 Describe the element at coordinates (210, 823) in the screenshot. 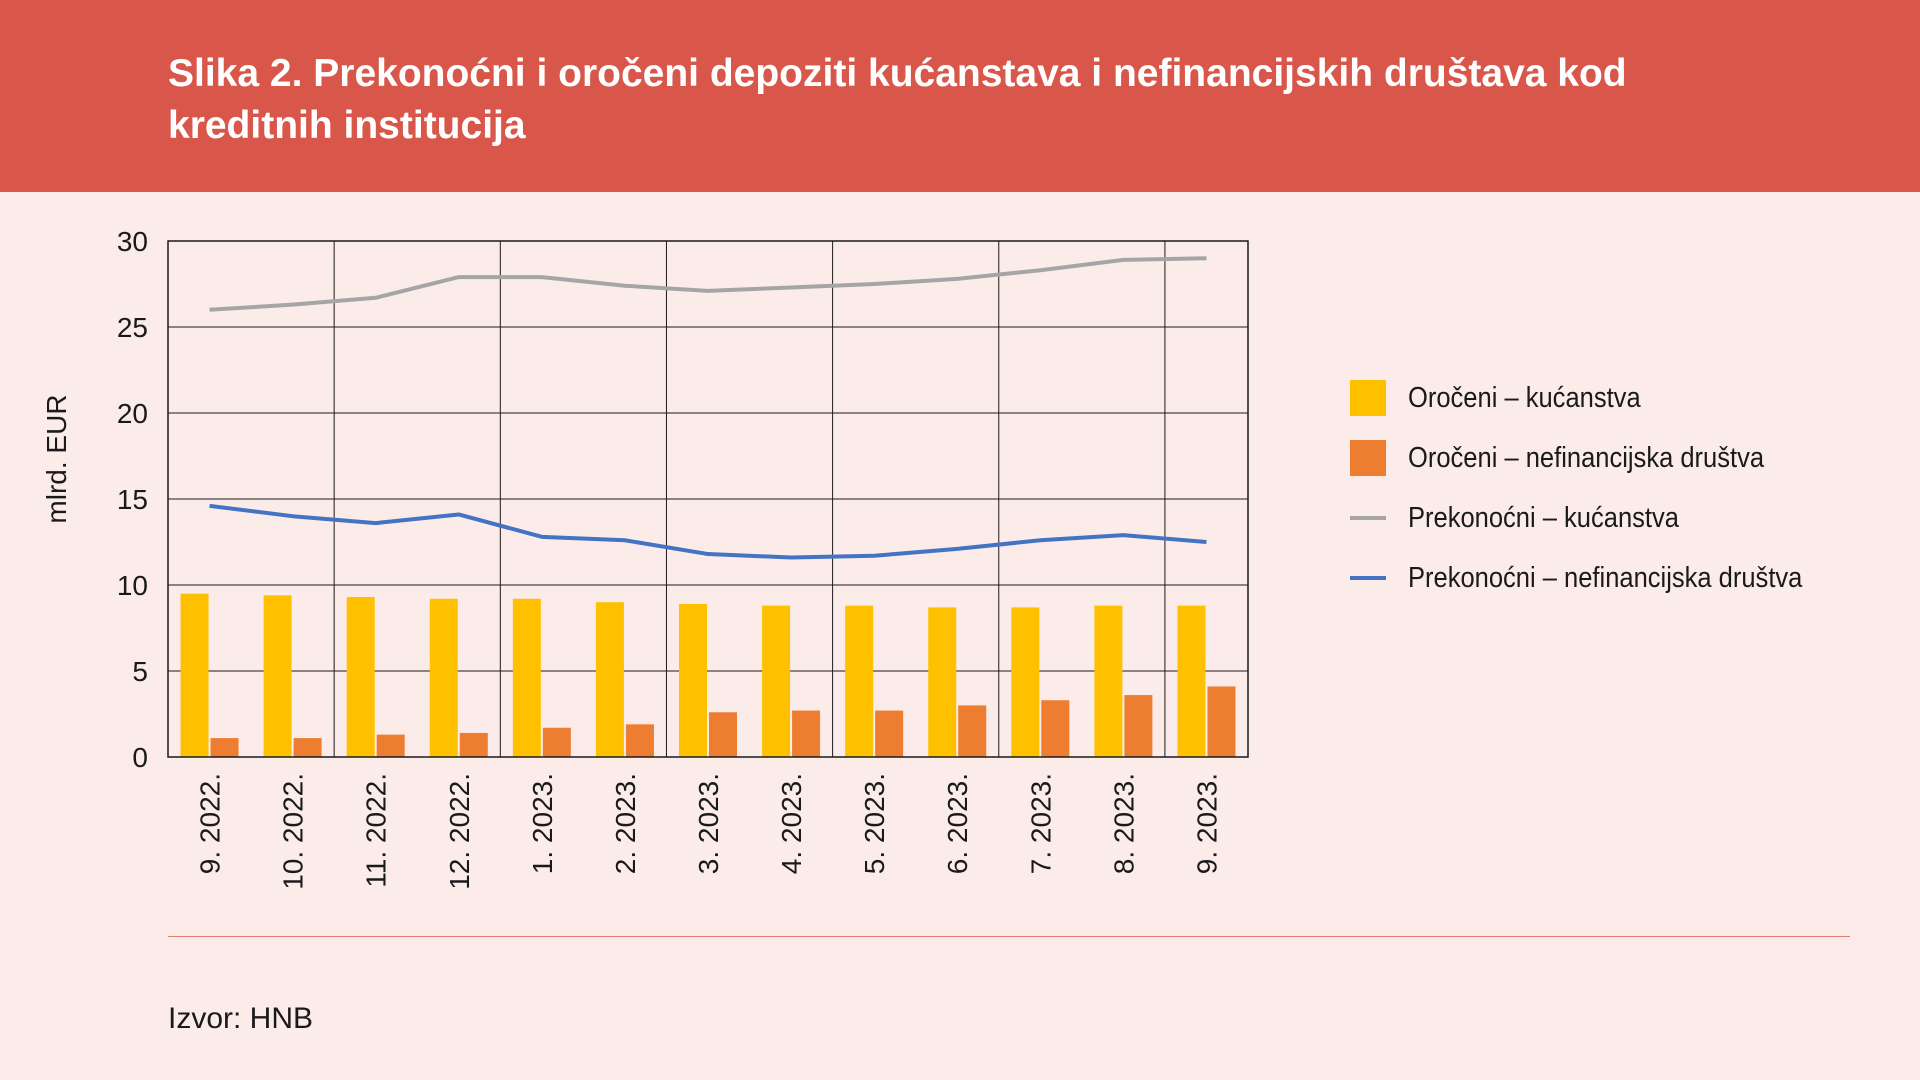

I see `x-tick-label: 9. 2022.` at that location.